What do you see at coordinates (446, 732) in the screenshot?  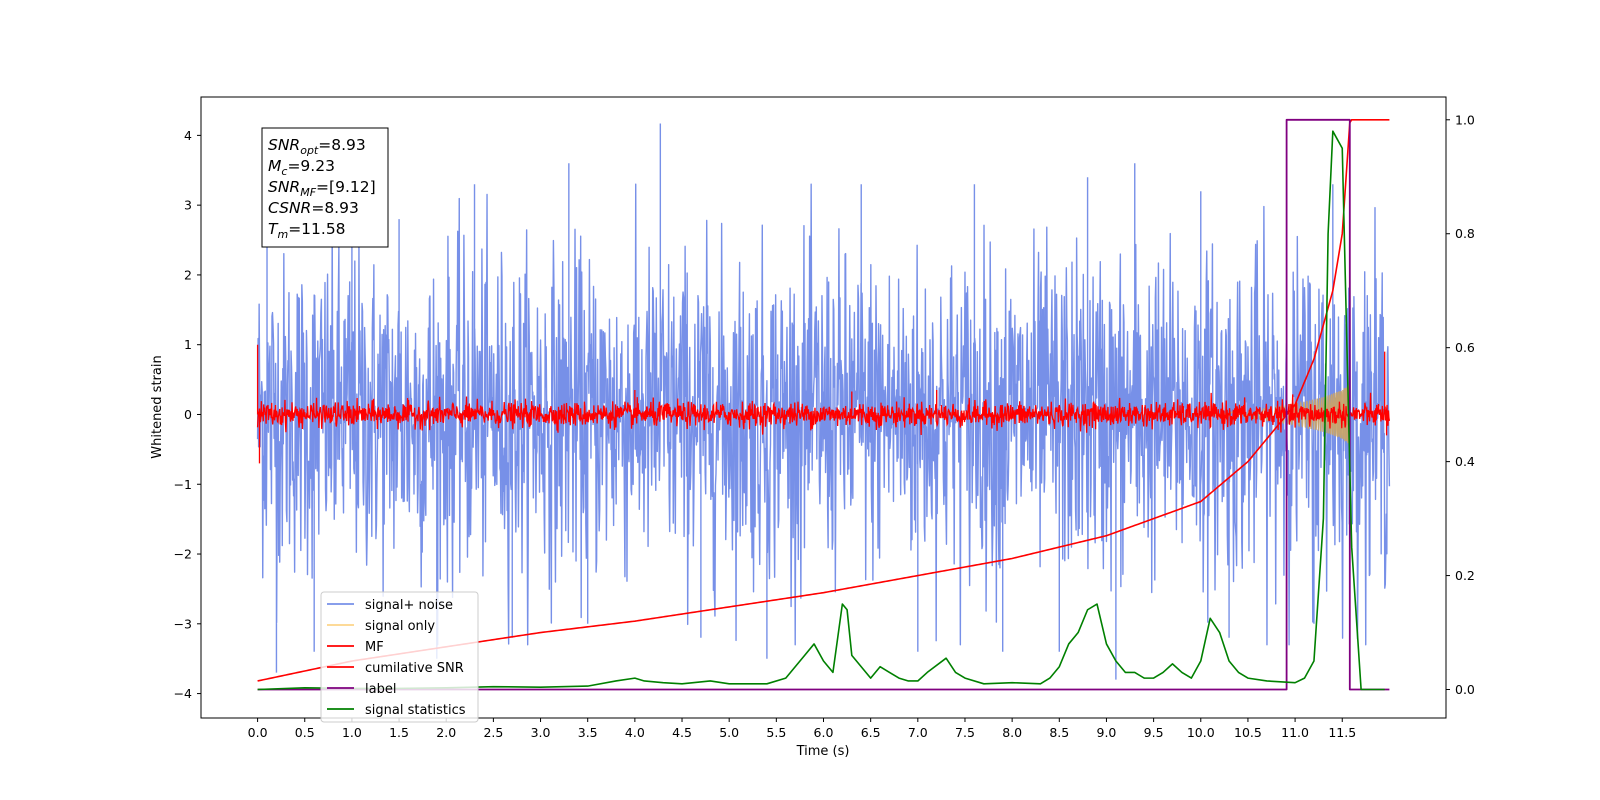 I see `x-tick-label: 2.0` at bounding box center [446, 732].